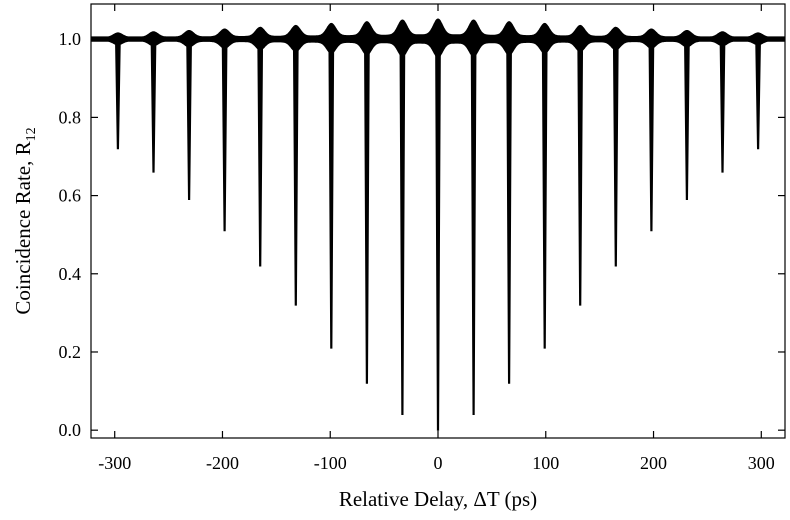 Image resolution: width=790 pixels, height=520 pixels. I want to click on x-tick-label: 100, so click(545, 463).